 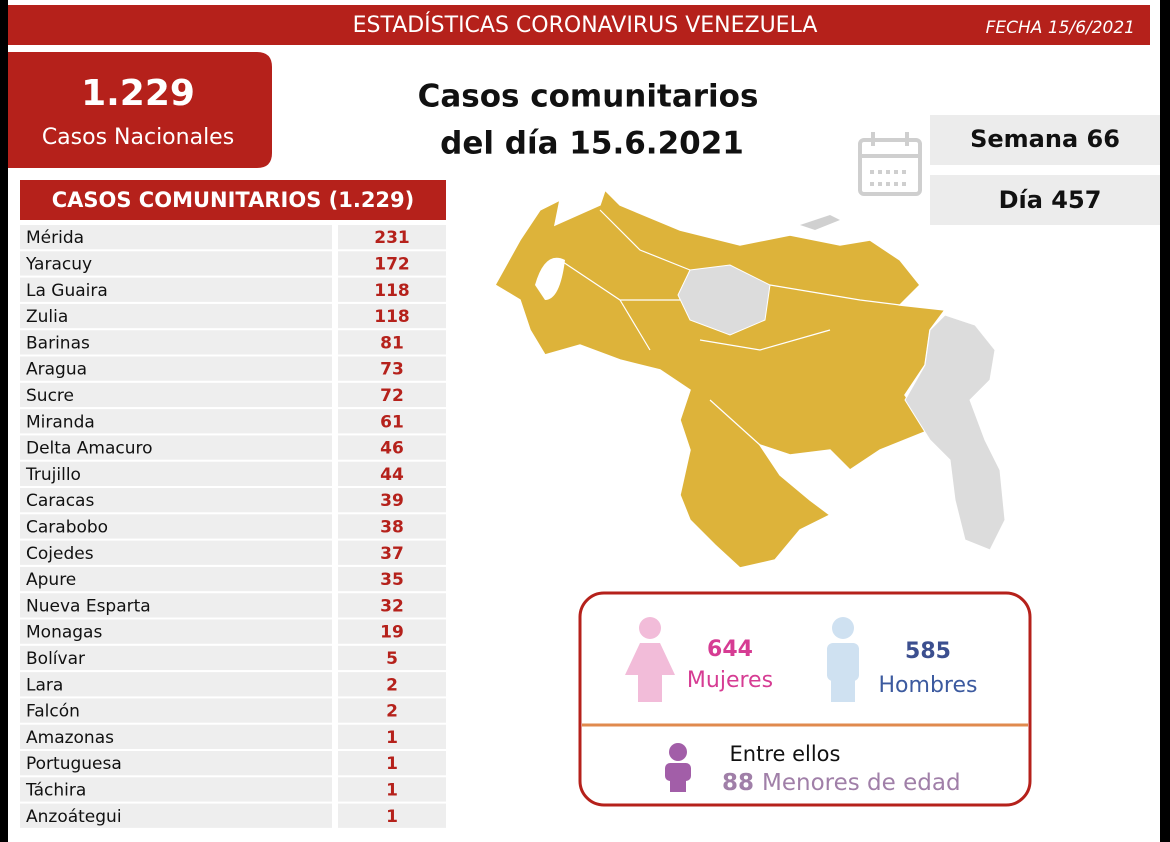 I want to click on calendar-icon, so click(x=890, y=164).